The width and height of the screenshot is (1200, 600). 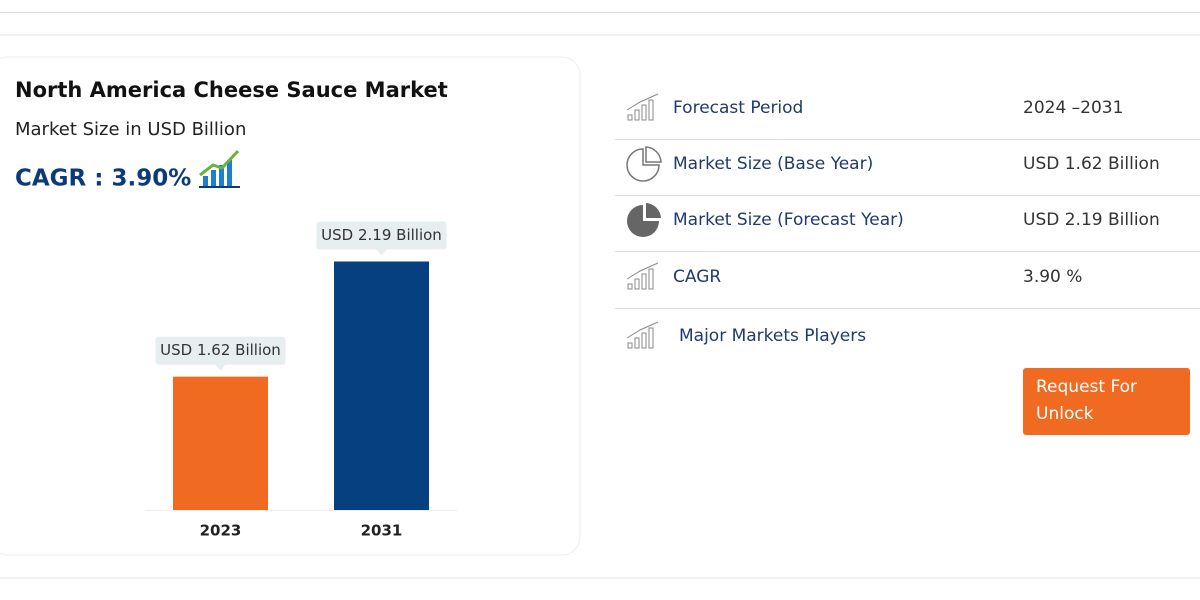 What do you see at coordinates (221, 531) in the screenshot?
I see `x-tick-label: 2023` at bounding box center [221, 531].